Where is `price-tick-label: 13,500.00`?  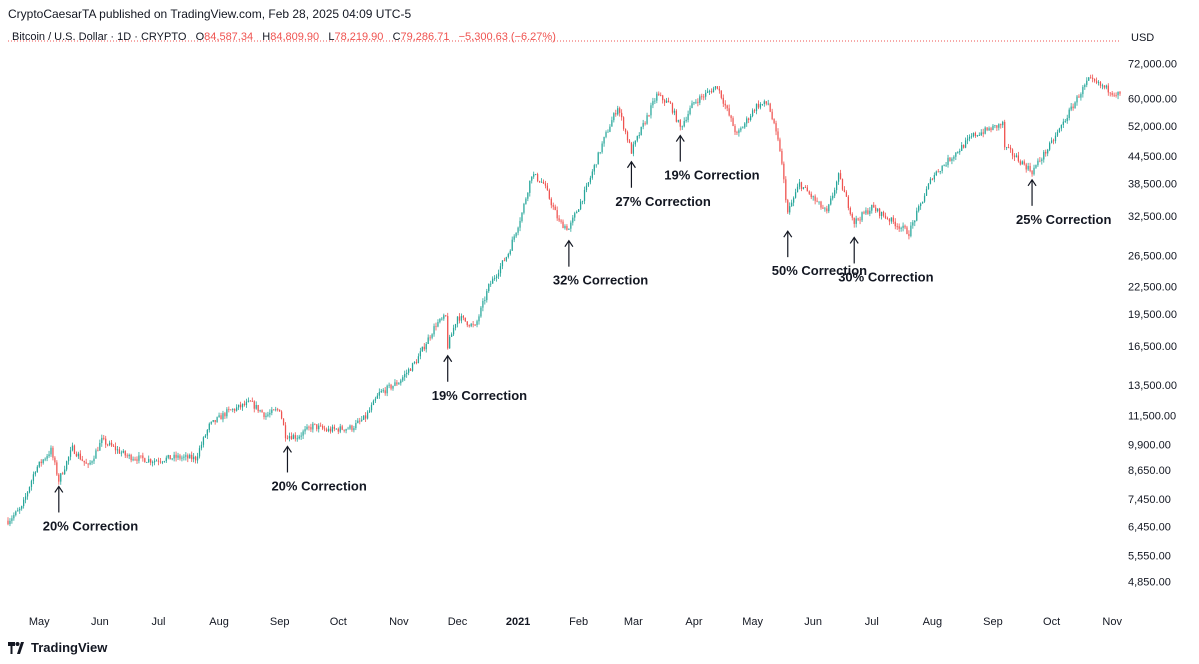
price-tick-label: 13,500.00 is located at coordinates (1152, 386).